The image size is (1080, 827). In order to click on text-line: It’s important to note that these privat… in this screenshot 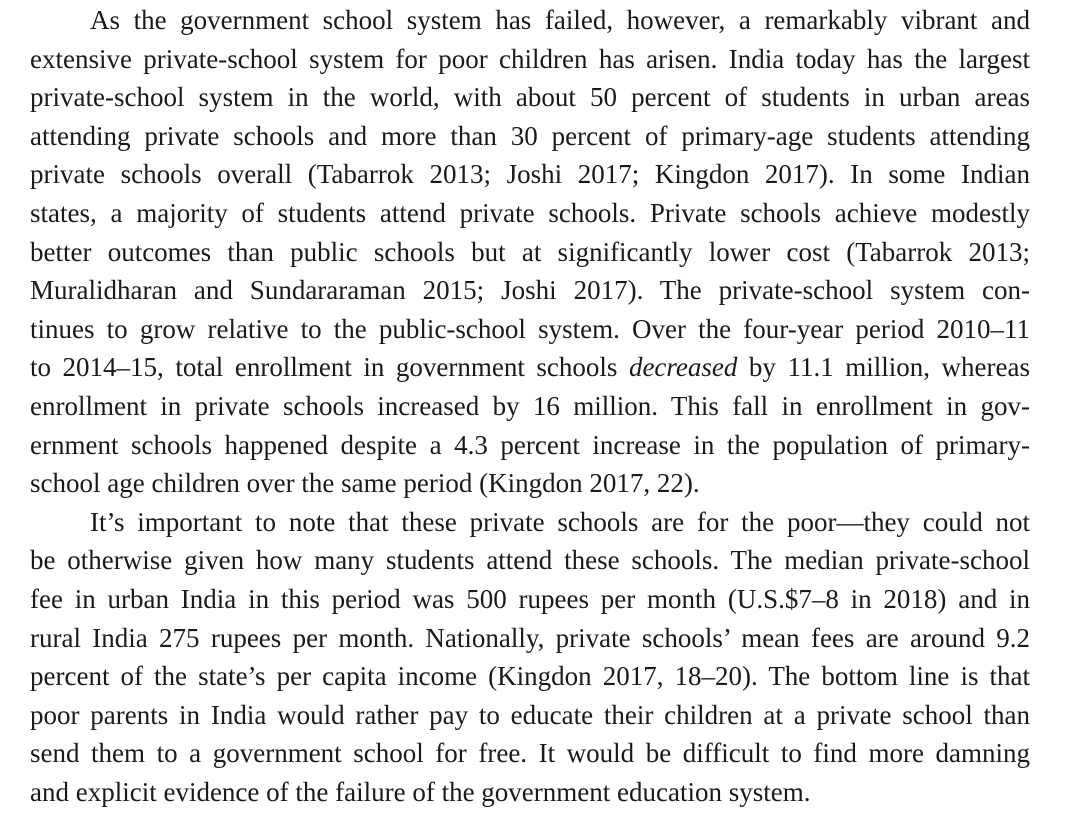, I will do `click(560, 521)`.